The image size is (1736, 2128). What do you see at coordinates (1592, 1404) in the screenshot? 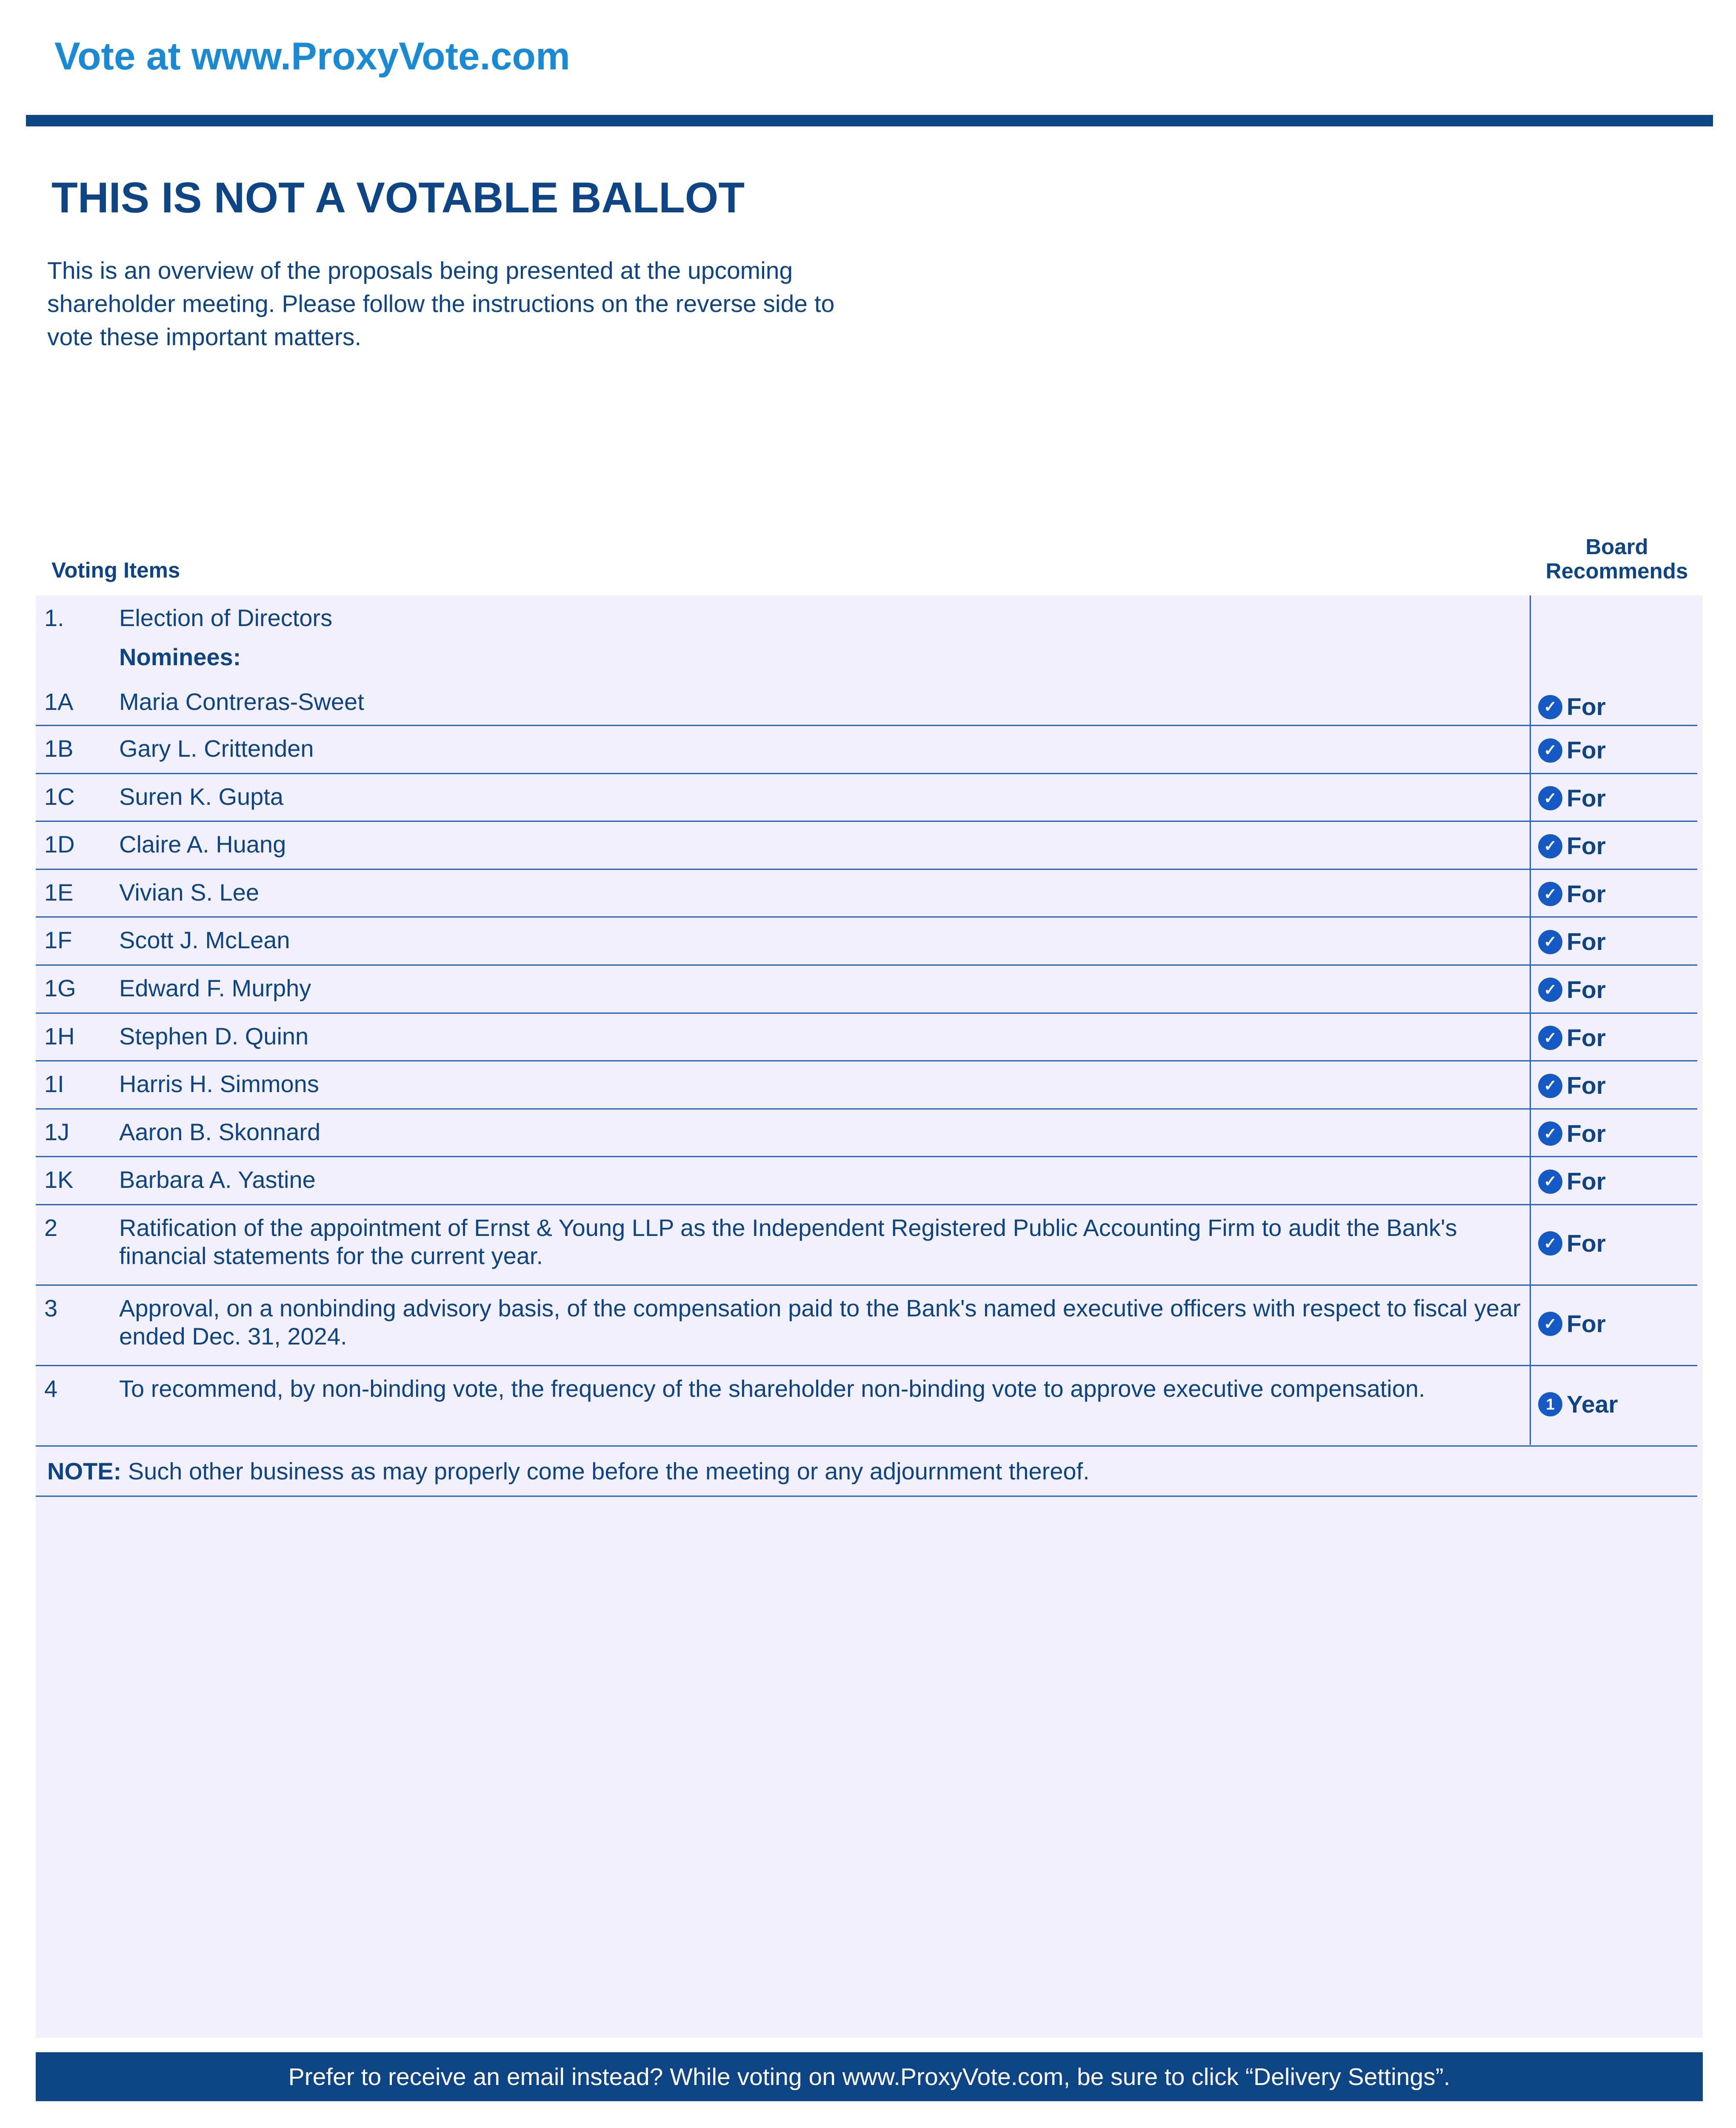
I see `recommendation-label: Year` at bounding box center [1592, 1404].